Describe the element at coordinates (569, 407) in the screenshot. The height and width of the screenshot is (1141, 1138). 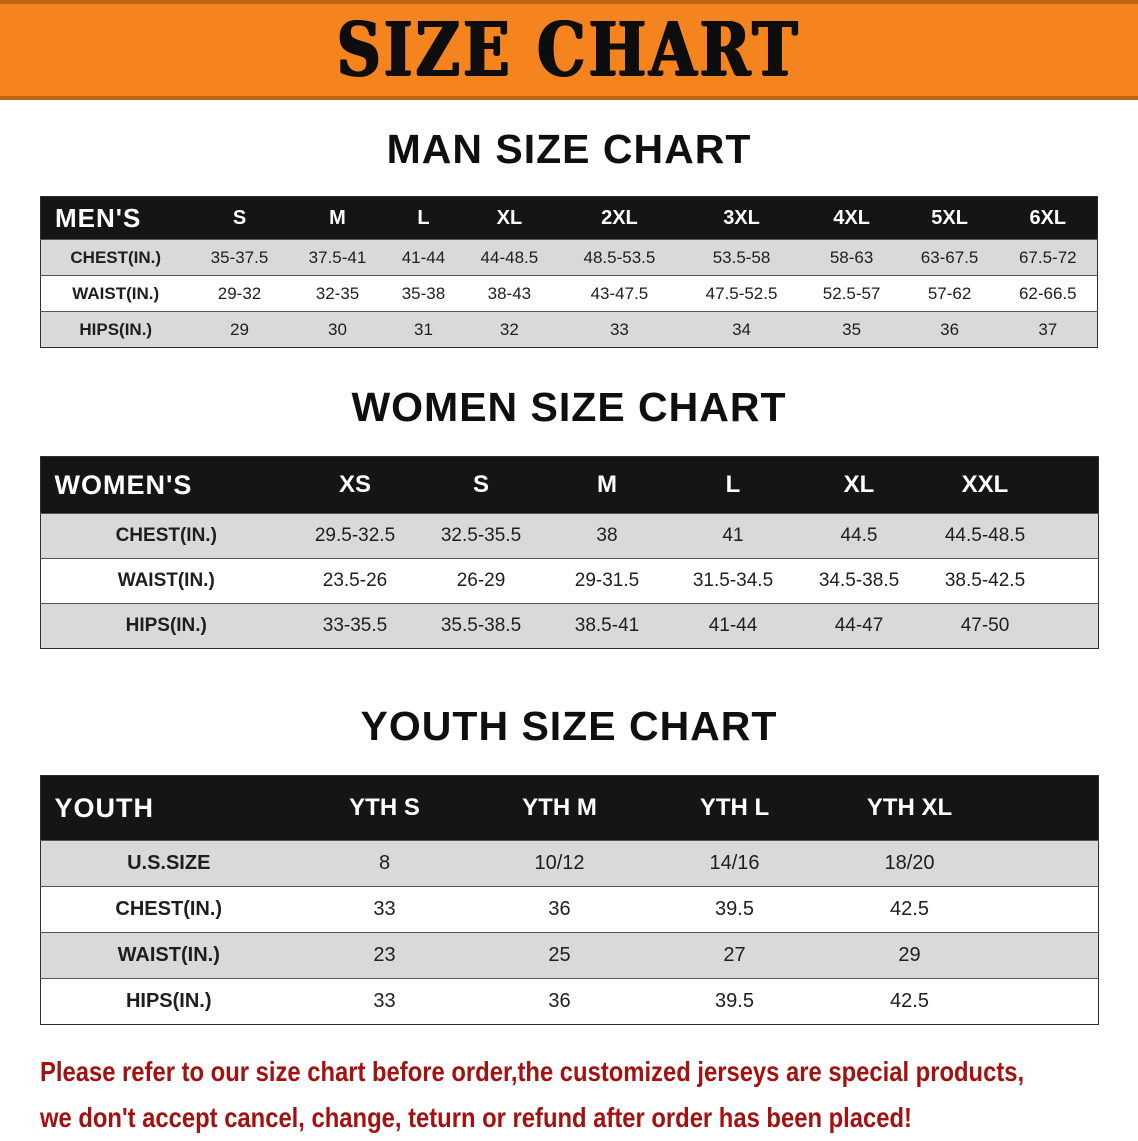
I see `women-section-heading: WOMEN SIZE CHART` at that location.